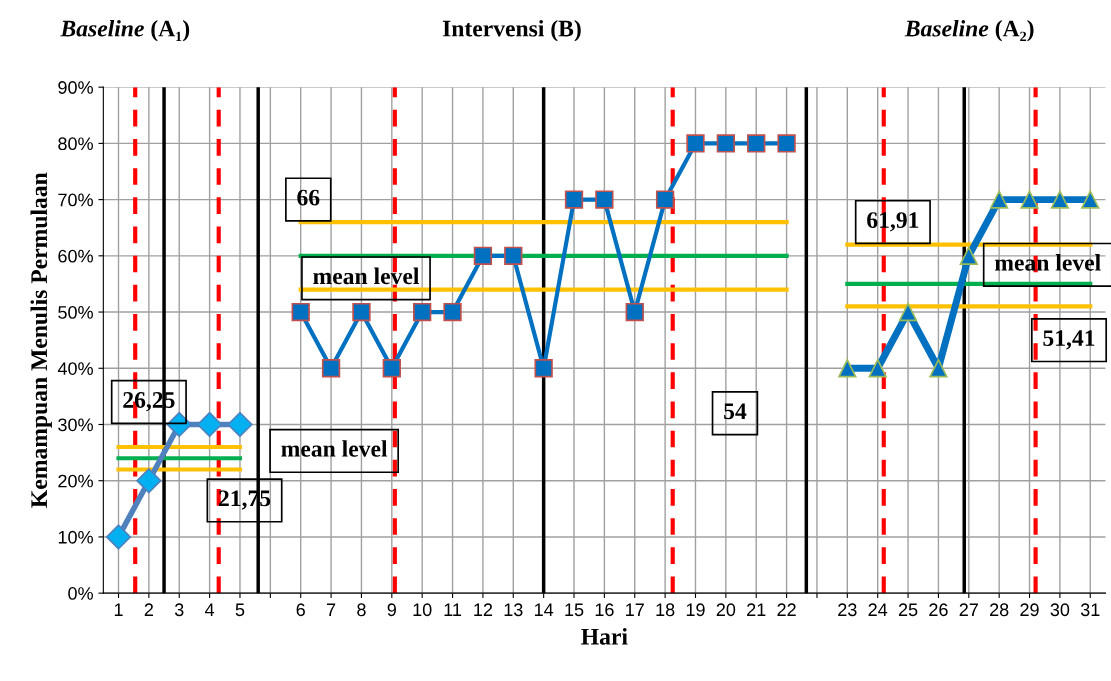  What do you see at coordinates (210, 609) in the screenshot?
I see `x-tick-label: 4` at bounding box center [210, 609].